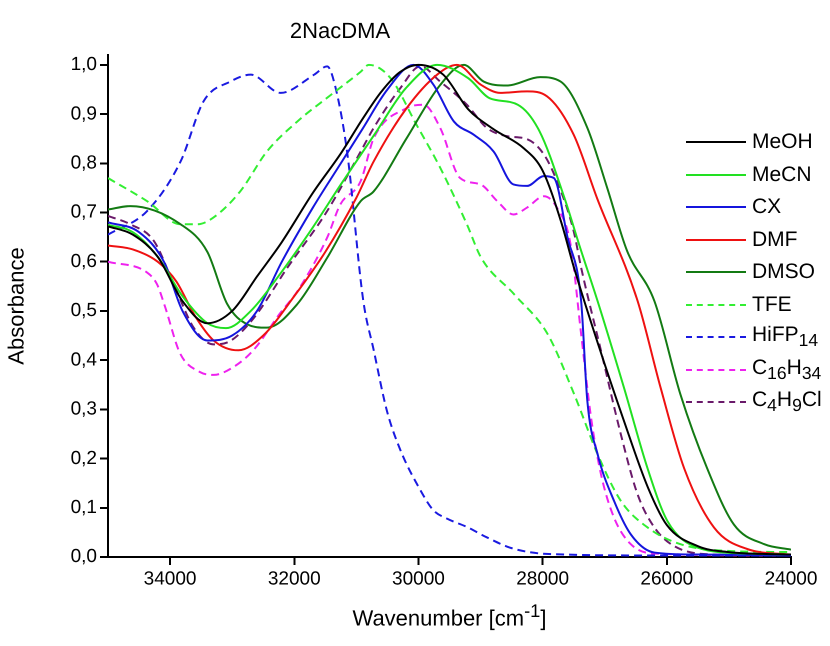 The image size is (830, 646). Describe the element at coordinates (782, 142) in the screenshot. I see `legend-label: MeOH` at that location.